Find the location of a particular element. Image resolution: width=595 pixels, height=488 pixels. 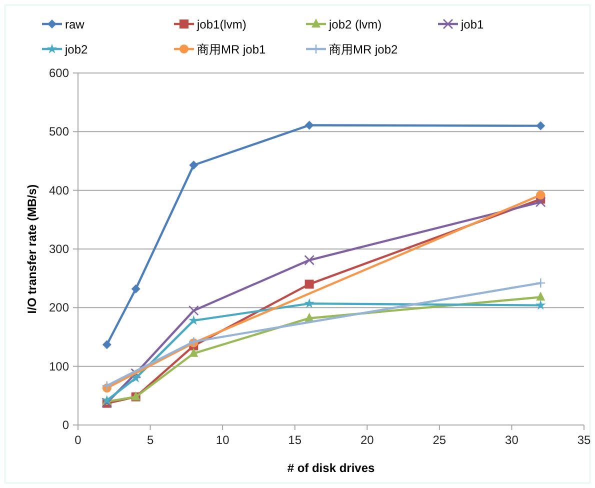

legend-label: job1 is located at coordinates (472, 25).